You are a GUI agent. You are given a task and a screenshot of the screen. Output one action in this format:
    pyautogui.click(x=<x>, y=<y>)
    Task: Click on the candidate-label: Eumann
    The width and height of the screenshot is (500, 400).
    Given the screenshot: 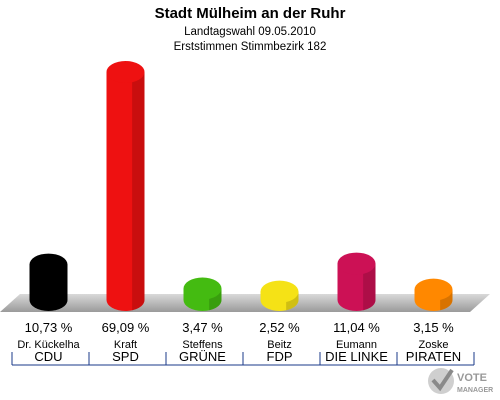 What is the action you would take?
    pyautogui.click(x=356, y=345)
    